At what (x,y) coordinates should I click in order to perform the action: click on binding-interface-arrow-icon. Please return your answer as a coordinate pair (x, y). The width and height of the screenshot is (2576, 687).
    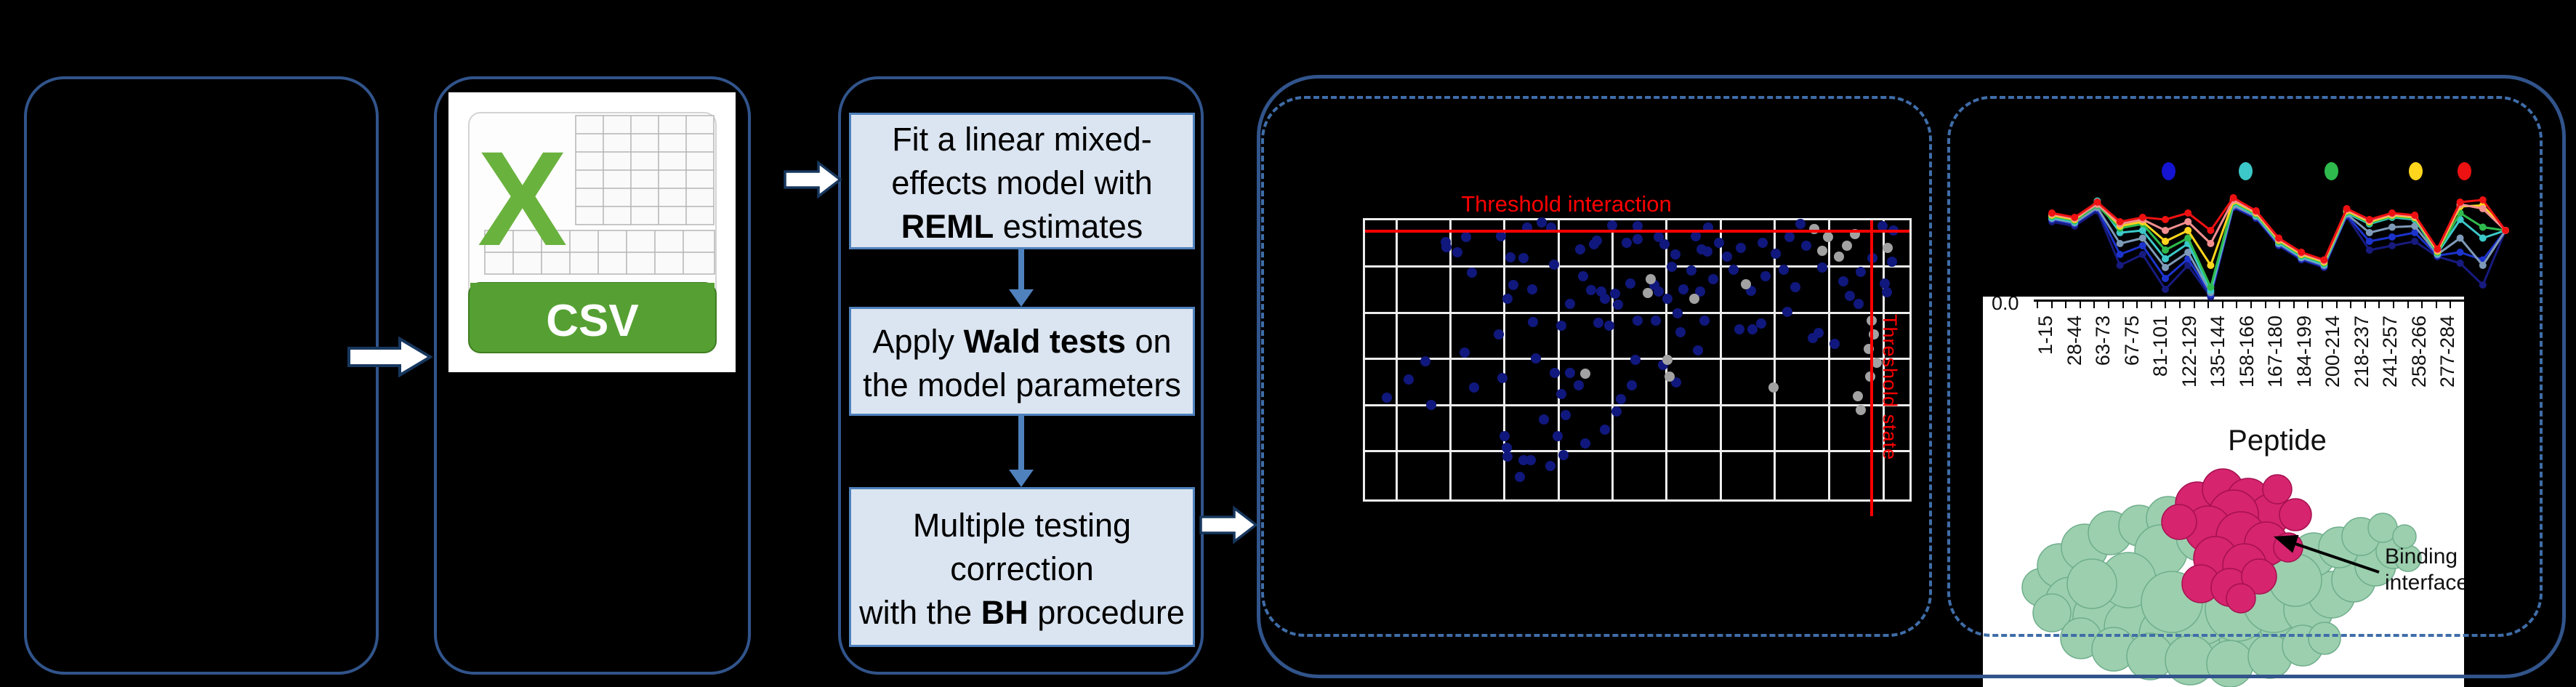
    Looking at the image, I should click on (2327, 554).